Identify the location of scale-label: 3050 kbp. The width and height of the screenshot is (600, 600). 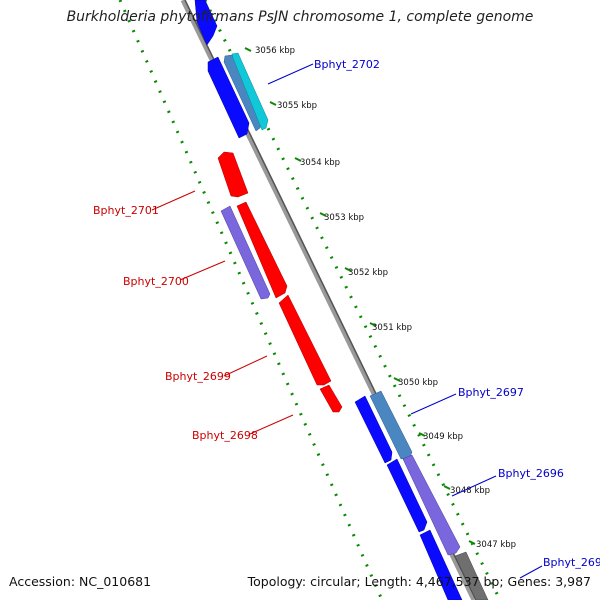
(418, 383).